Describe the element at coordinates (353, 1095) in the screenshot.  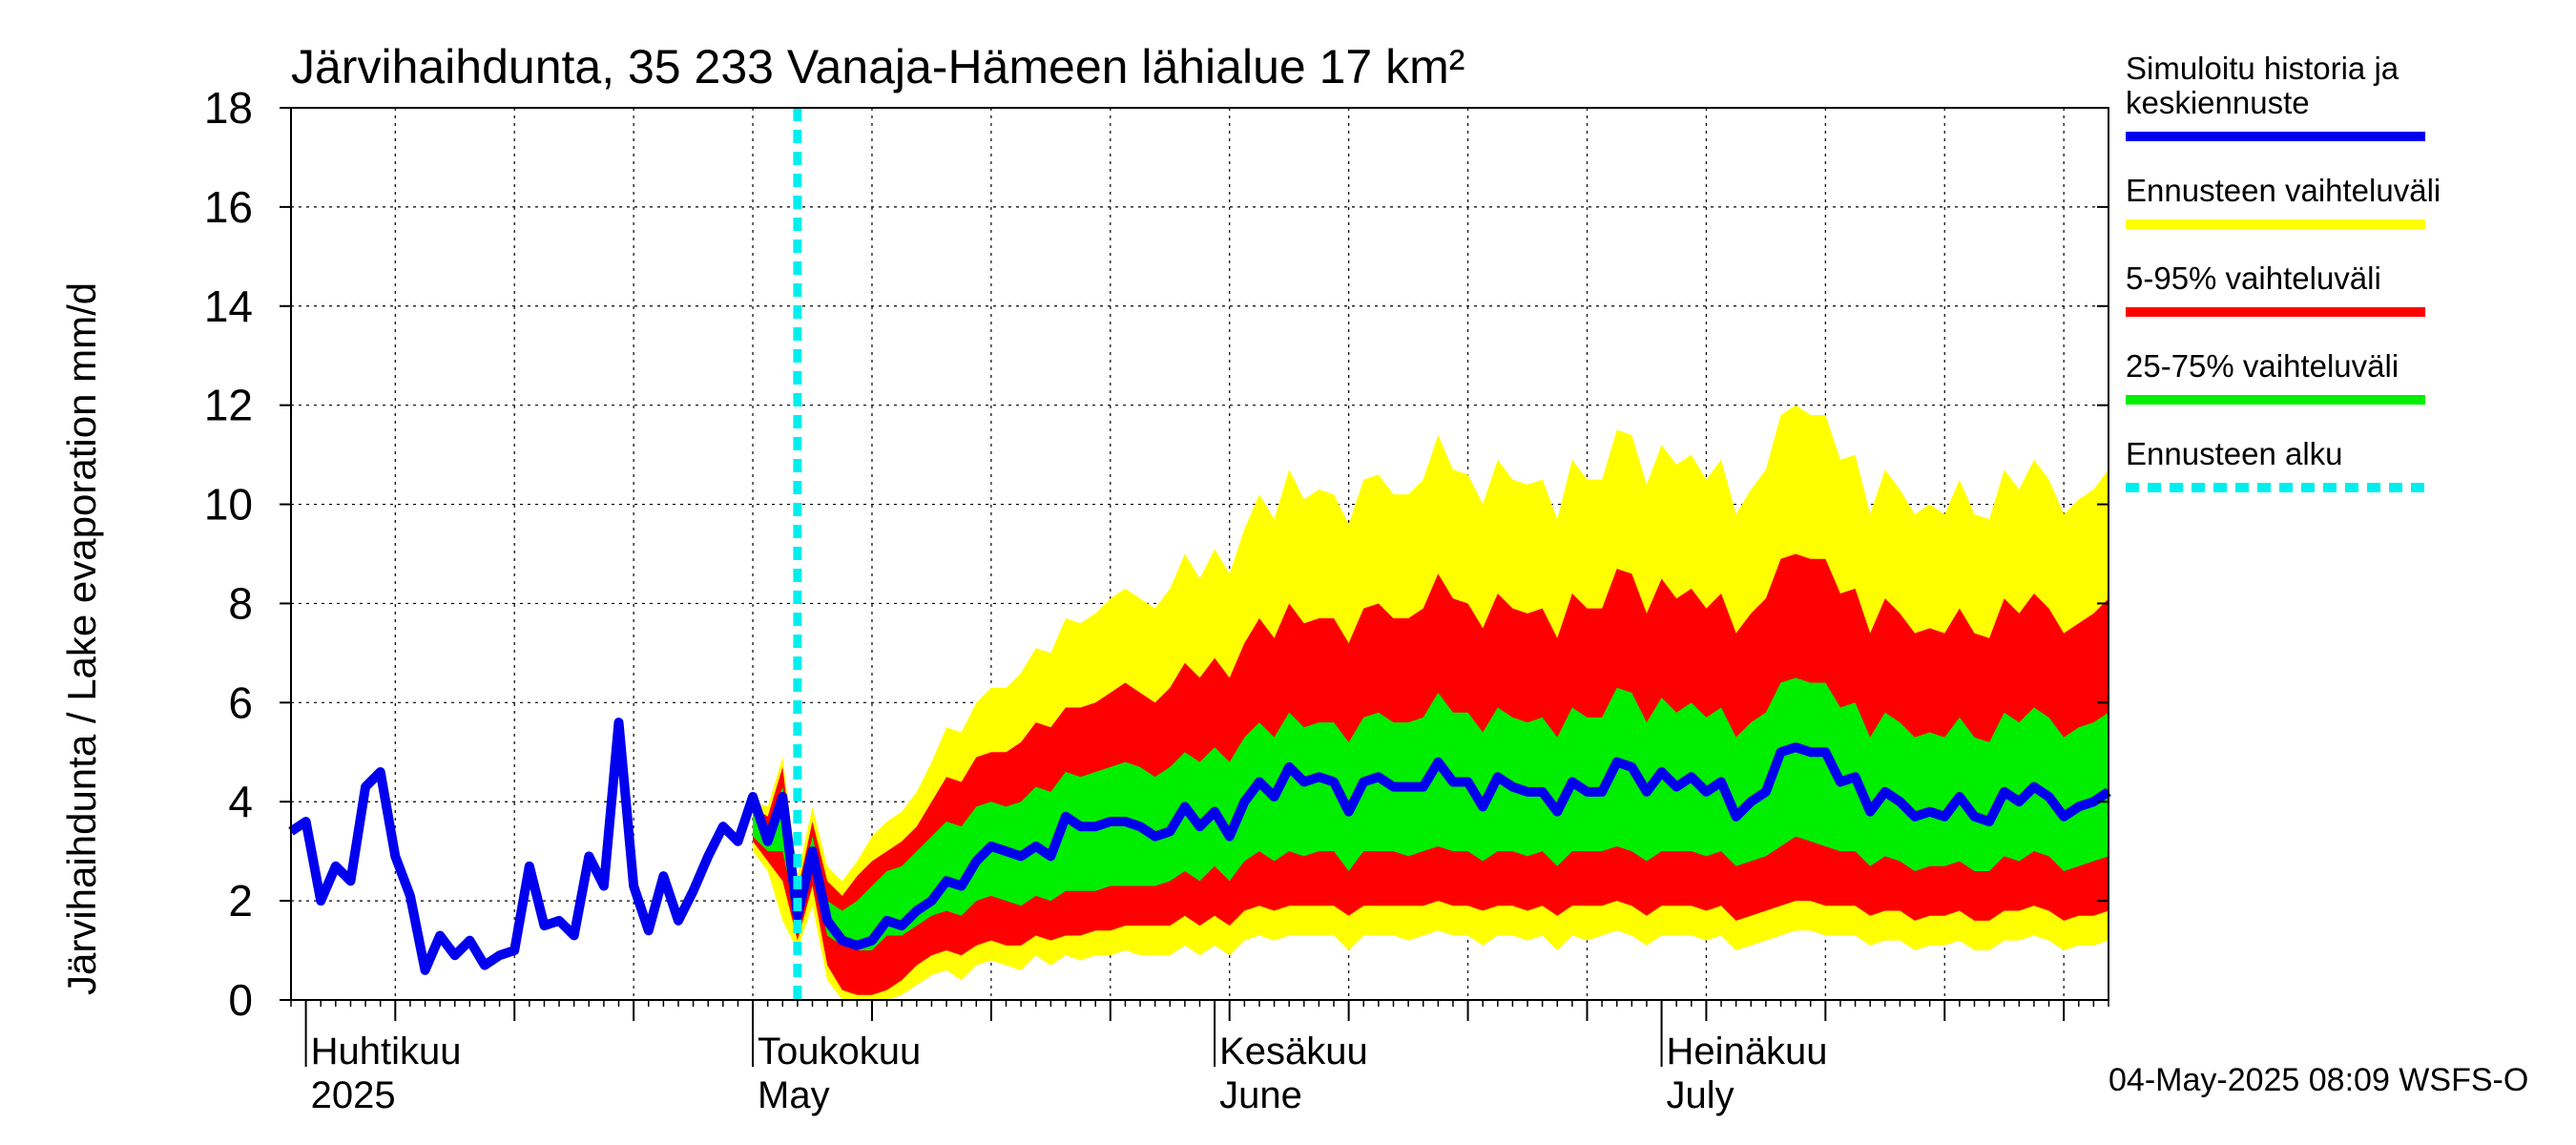
I see `x-month-label-en: 2025` at that location.